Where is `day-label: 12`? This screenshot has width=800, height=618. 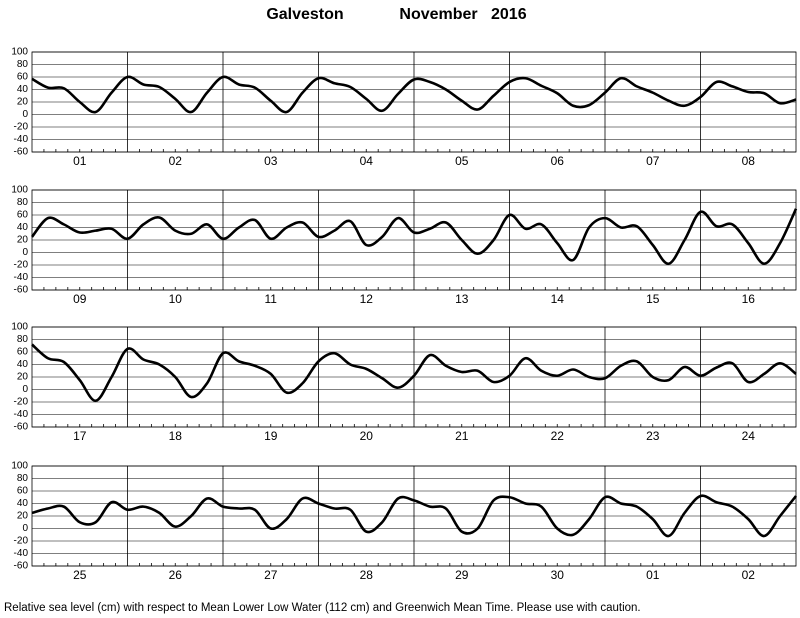
day-label: 12 is located at coordinates (367, 299).